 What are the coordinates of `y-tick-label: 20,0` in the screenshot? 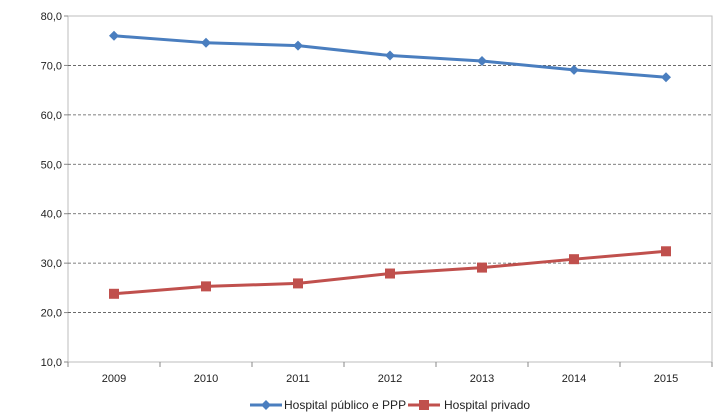 It's located at (51, 314).